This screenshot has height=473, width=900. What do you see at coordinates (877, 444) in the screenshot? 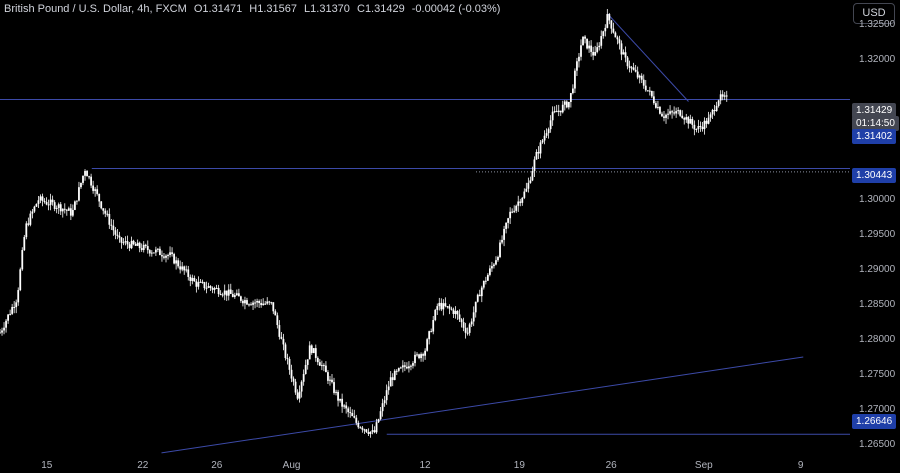
I see `y-tick-label: 1.26500` at bounding box center [877, 444].